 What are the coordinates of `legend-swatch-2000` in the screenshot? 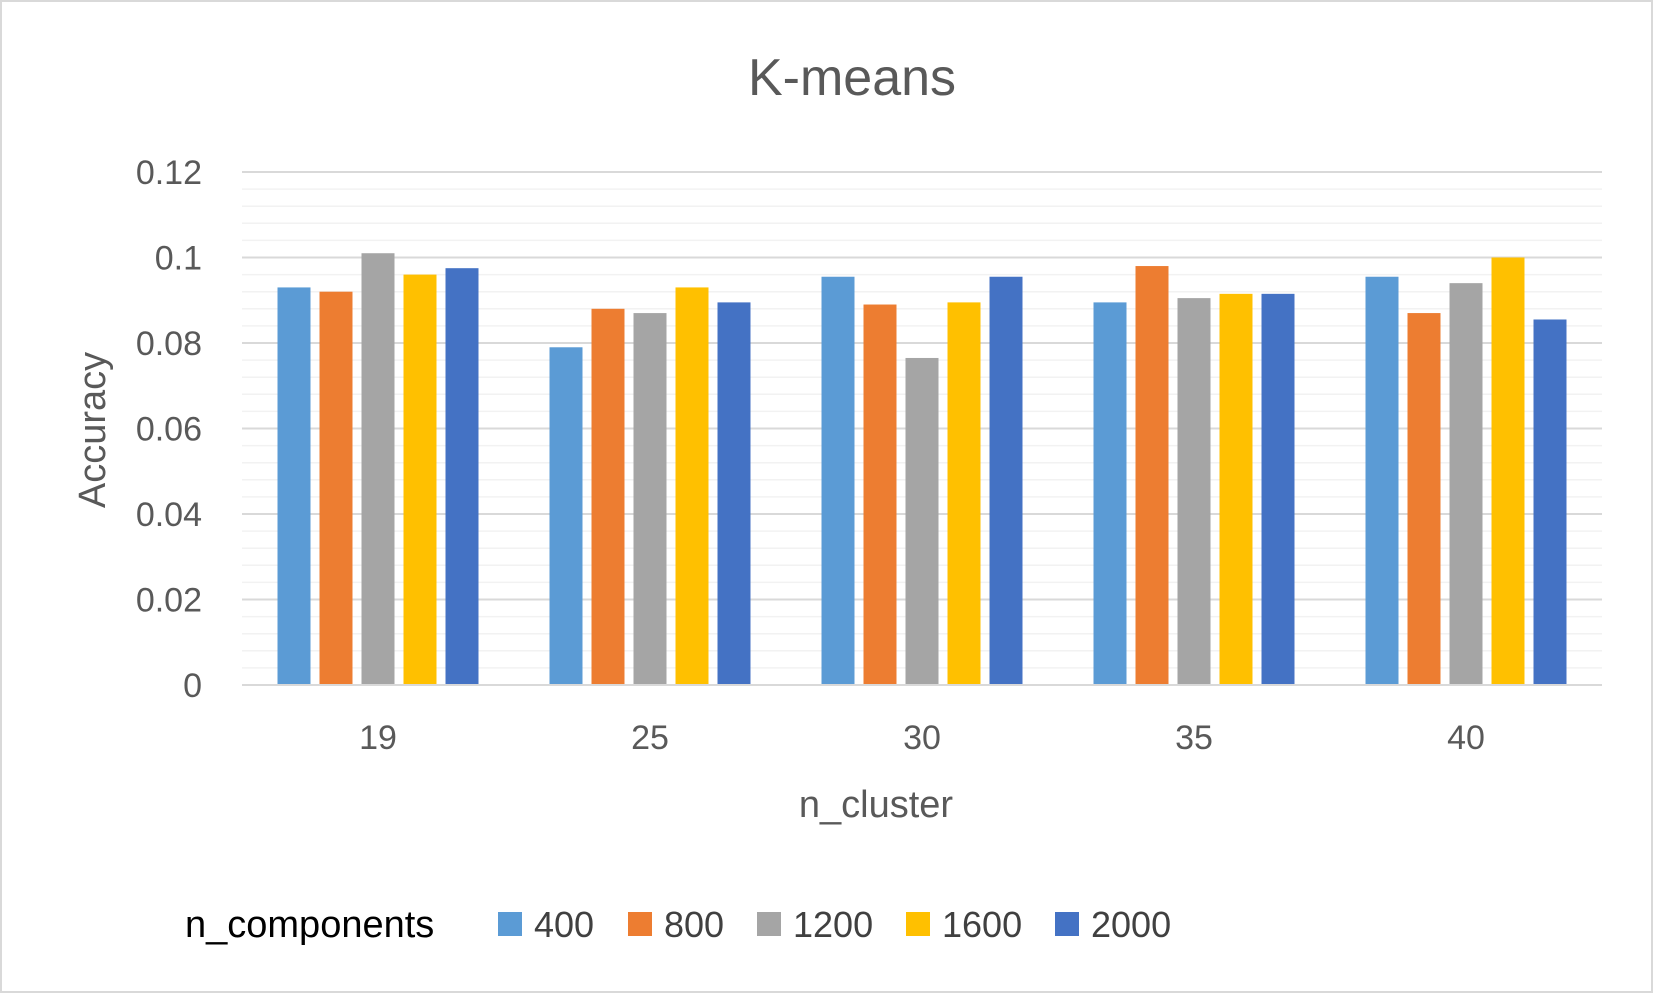 It's located at (1067, 924).